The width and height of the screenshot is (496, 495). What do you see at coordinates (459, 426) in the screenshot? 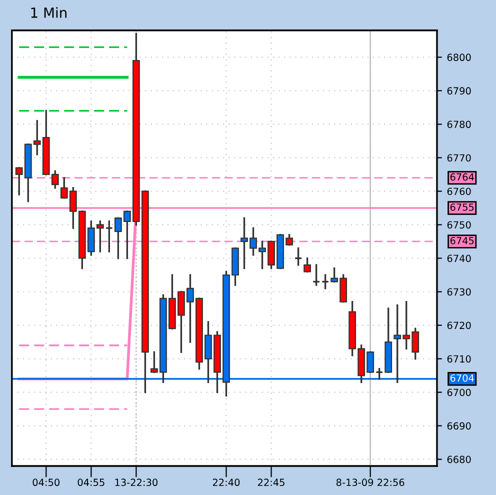
I see `y-tick-label: 6690` at bounding box center [459, 426].